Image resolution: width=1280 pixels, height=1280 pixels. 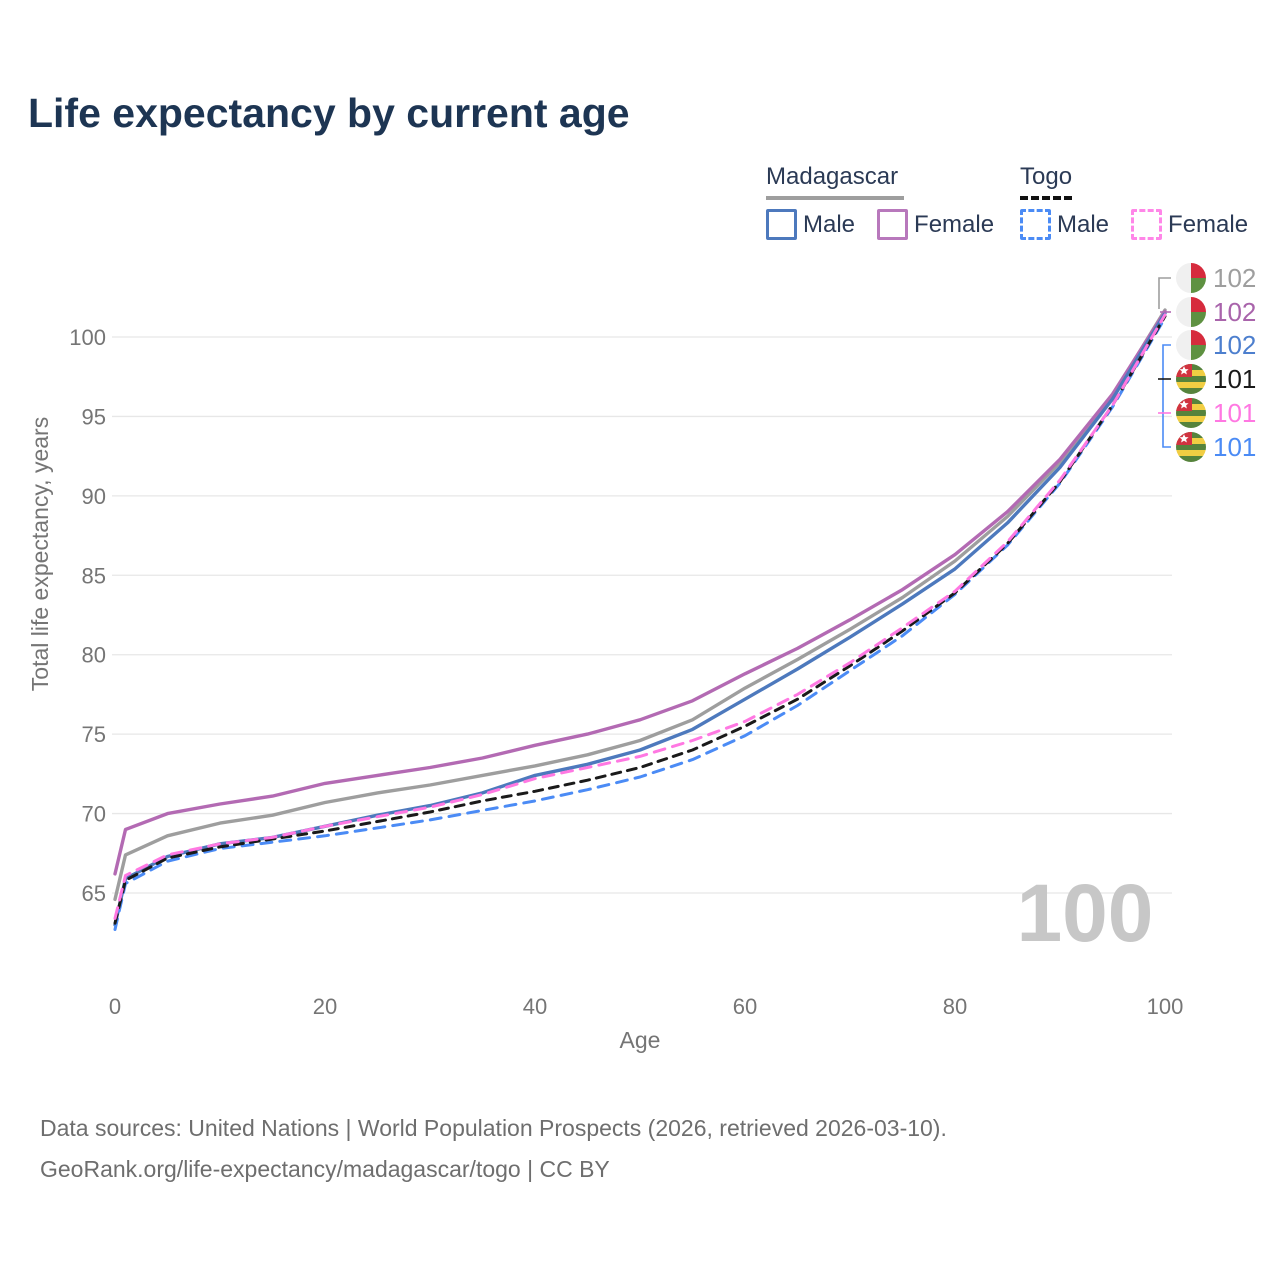 What do you see at coordinates (94, 814) in the screenshot?
I see `y-tick-label: 70` at bounding box center [94, 814].